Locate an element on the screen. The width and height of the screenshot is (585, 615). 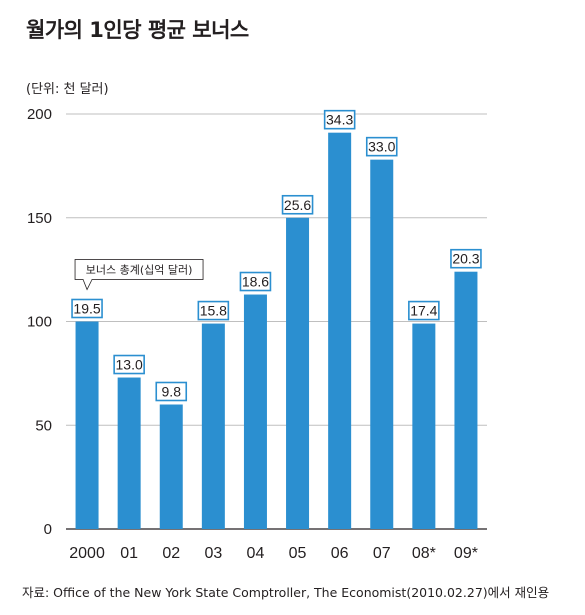
y-tick-label: 0 is located at coordinates (48, 529).